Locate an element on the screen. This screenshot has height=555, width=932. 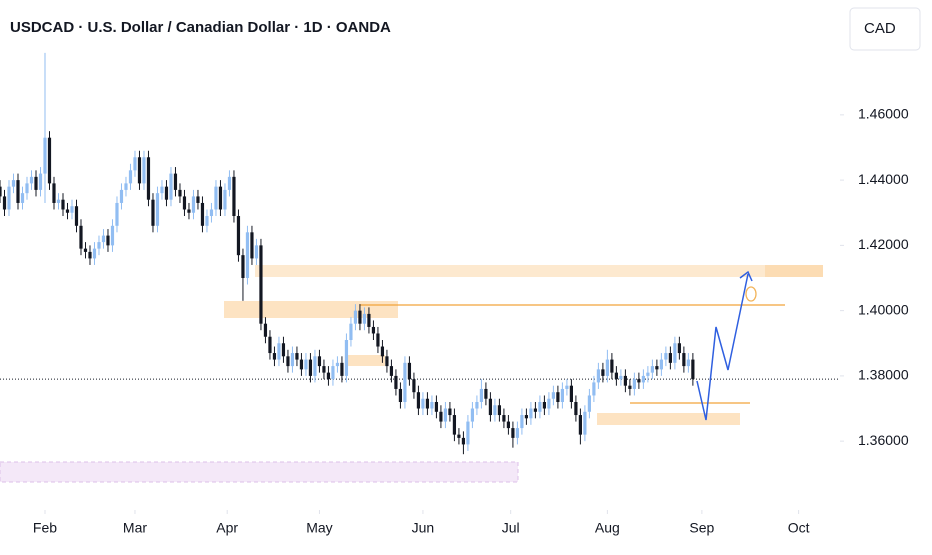
x-tick-label: Feb is located at coordinates (45, 528).